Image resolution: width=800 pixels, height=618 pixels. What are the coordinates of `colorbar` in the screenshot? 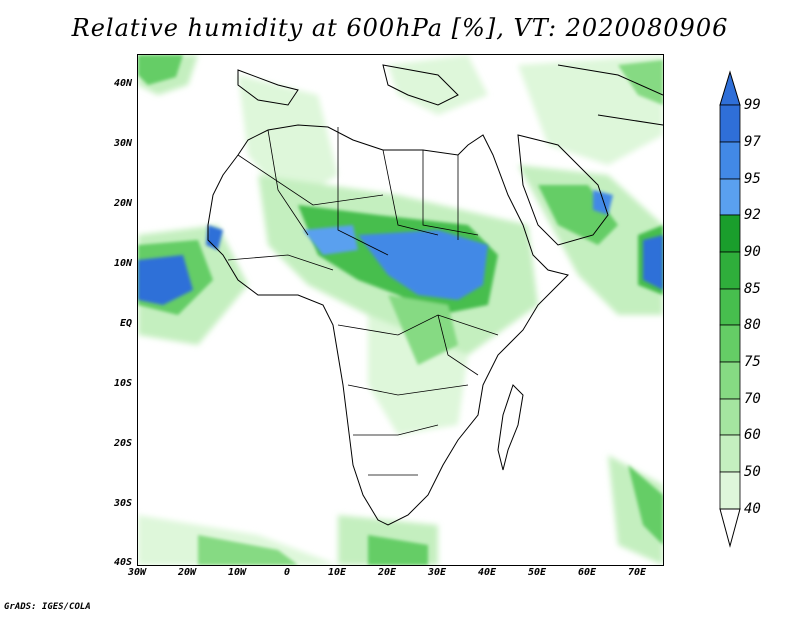 It's located at (730, 309).